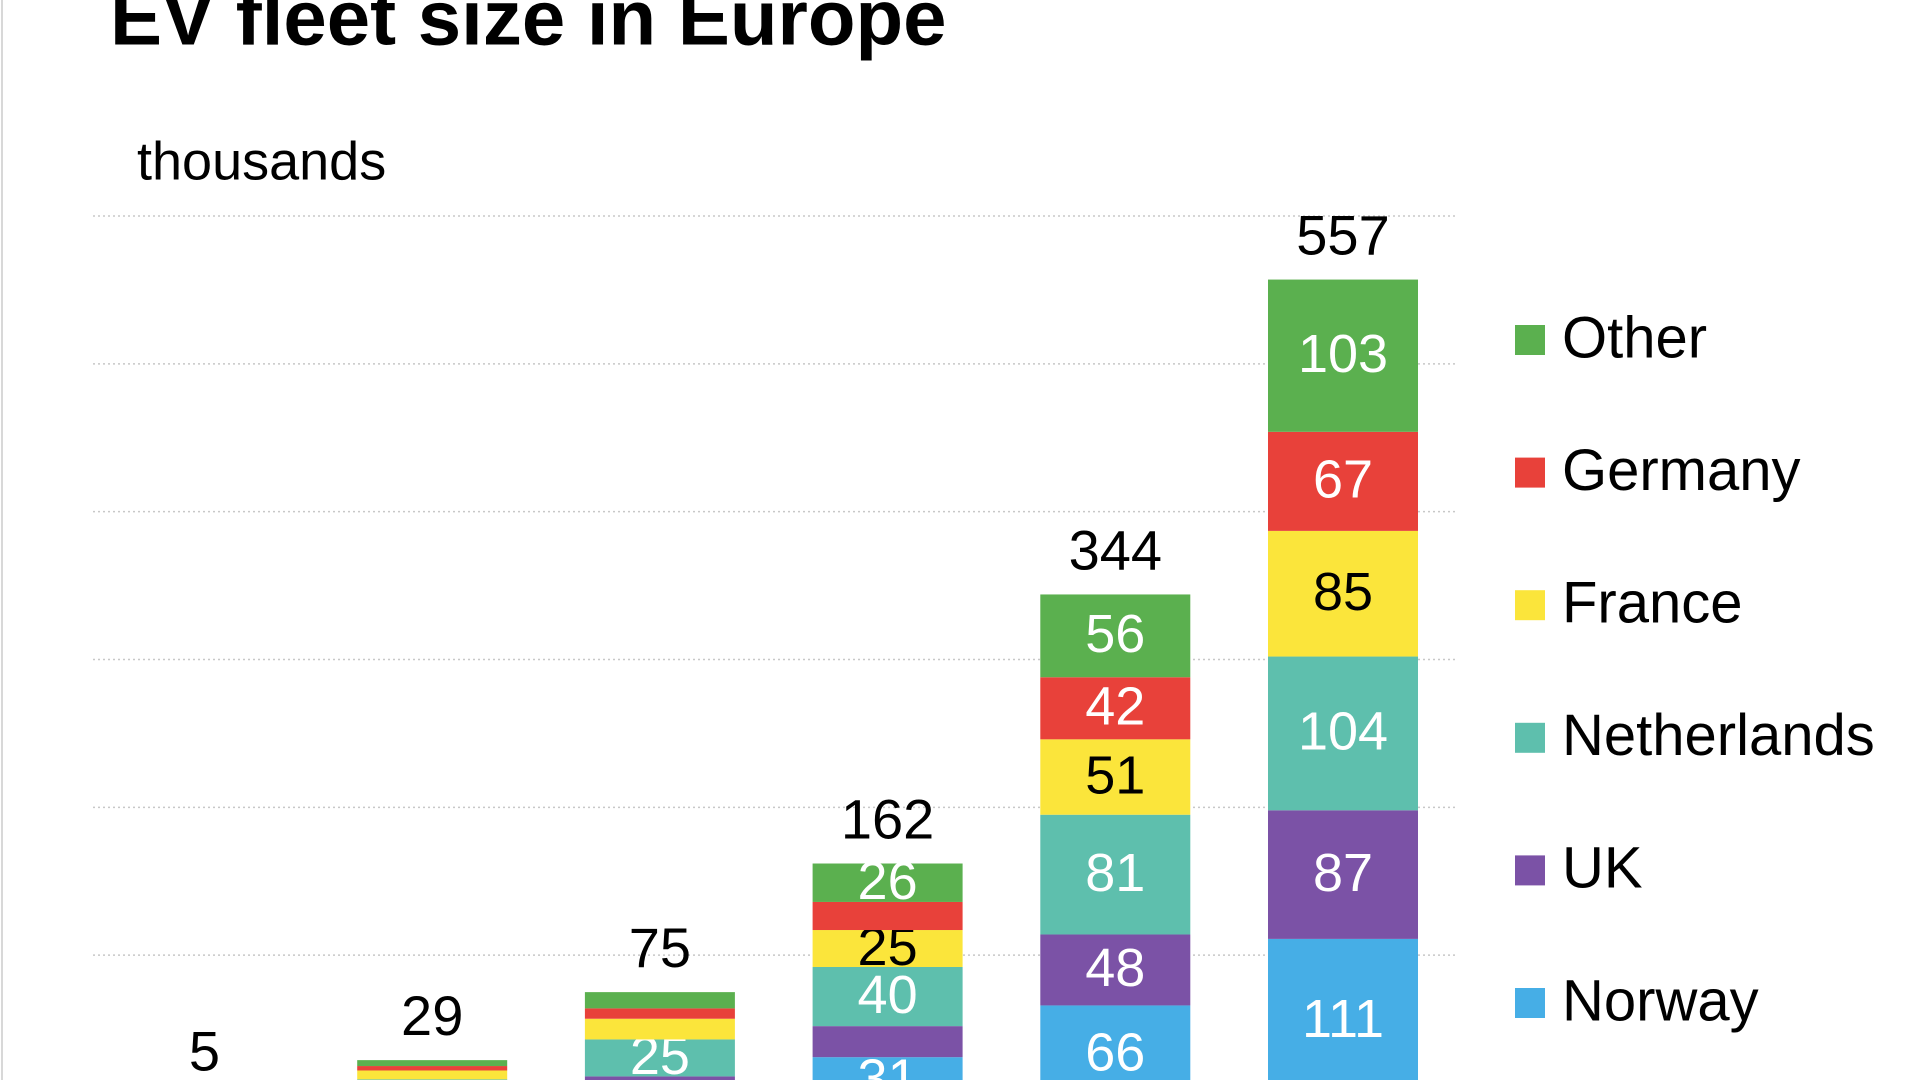  I want to click on segment-label: 67, so click(1343, 480).